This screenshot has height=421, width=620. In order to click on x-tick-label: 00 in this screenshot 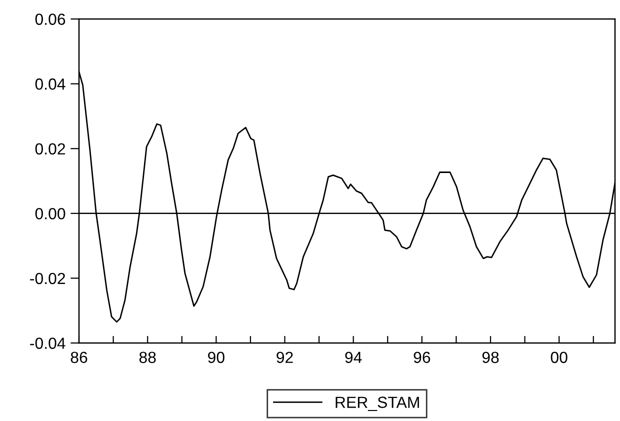, I will do `click(559, 358)`.